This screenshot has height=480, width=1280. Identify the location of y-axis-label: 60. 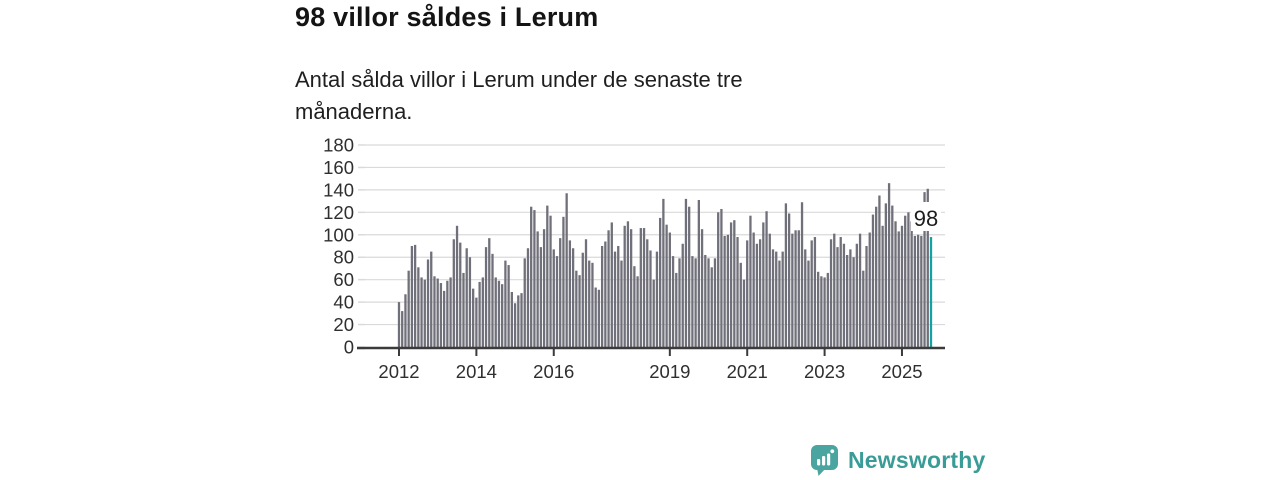
(343, 279).